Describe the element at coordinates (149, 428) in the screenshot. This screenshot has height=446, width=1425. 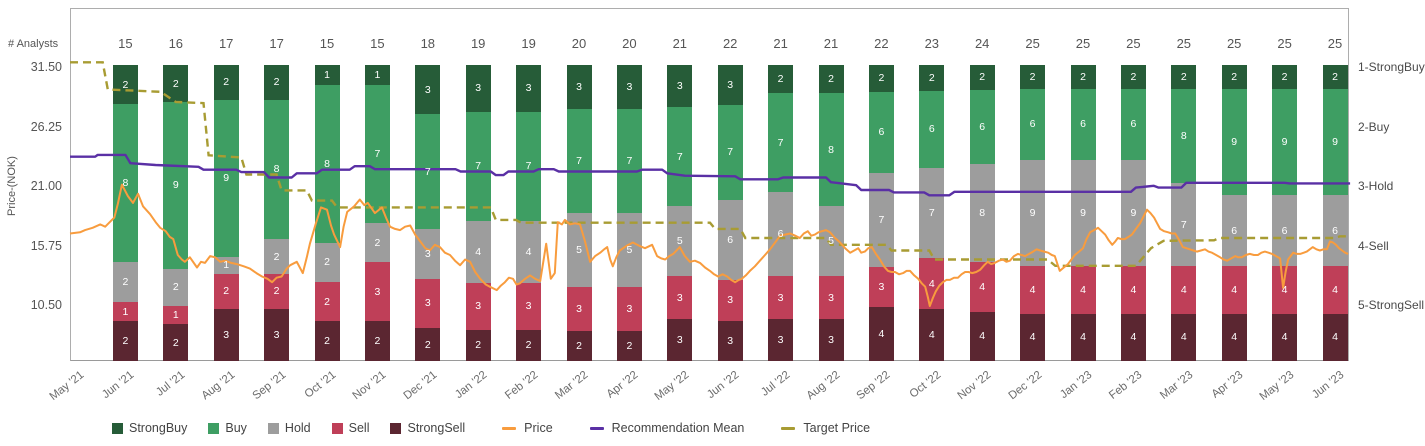
I see `legend-item-strongbuy: StrongBuy` at that location.